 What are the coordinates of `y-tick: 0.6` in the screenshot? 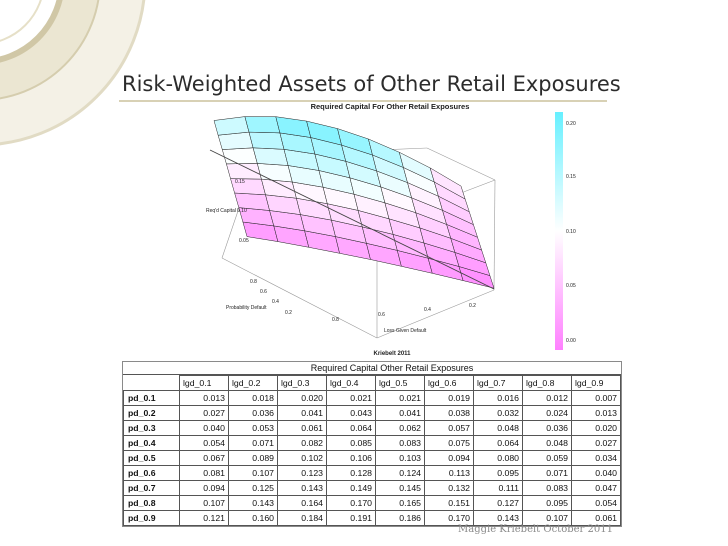 It's located at (263, 292).